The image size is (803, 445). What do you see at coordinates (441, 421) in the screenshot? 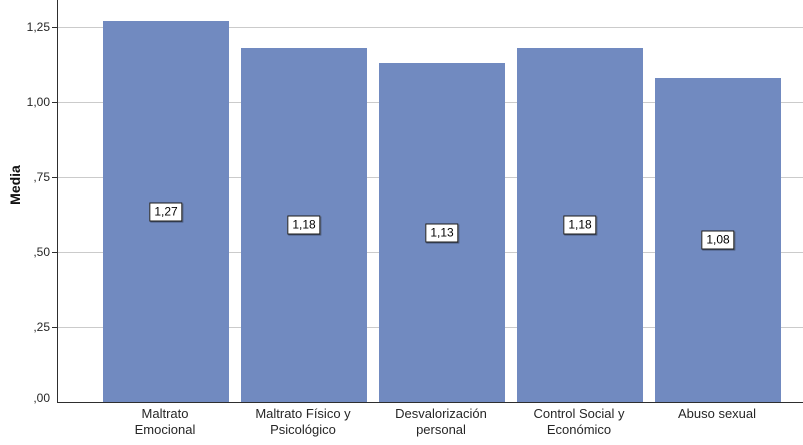
I see `x-category-label: Desvalorización personal` at bounding box center [441, 421].